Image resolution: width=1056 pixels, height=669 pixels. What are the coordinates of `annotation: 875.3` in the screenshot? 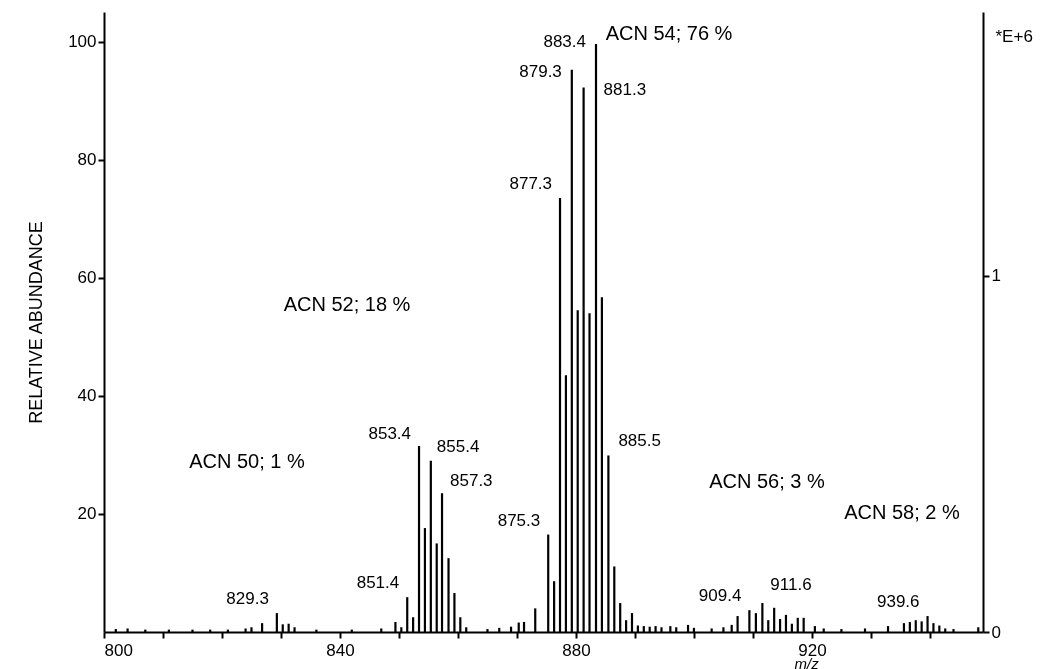 It's located at (519, 520).